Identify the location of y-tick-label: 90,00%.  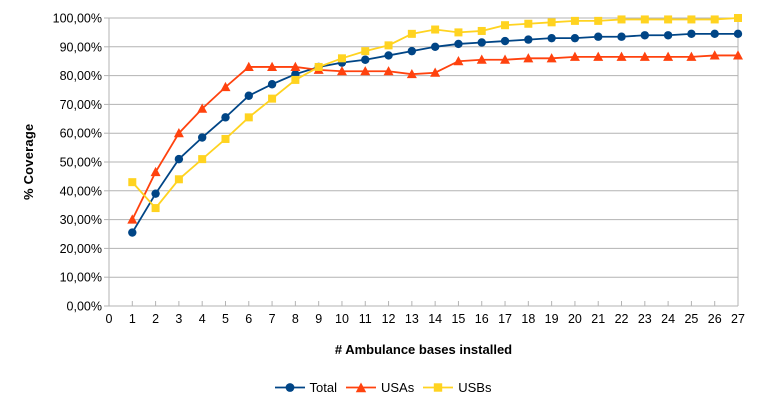
(81, 47).